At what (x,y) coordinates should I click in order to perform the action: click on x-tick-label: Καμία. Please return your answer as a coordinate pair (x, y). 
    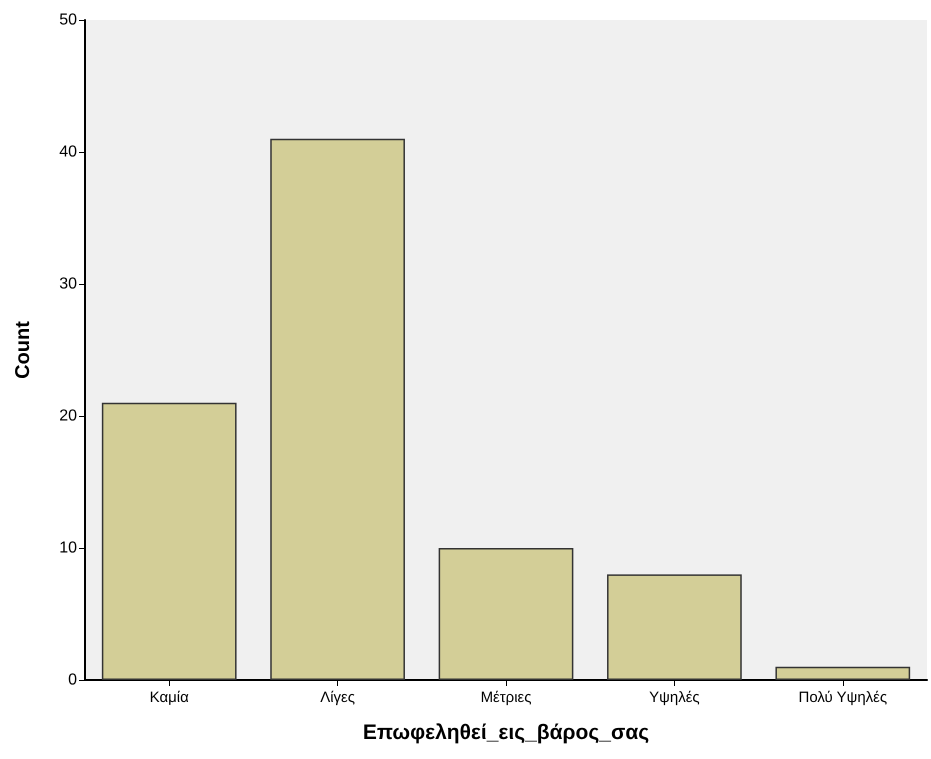
    Looking at the image, I should click on (170, 697).